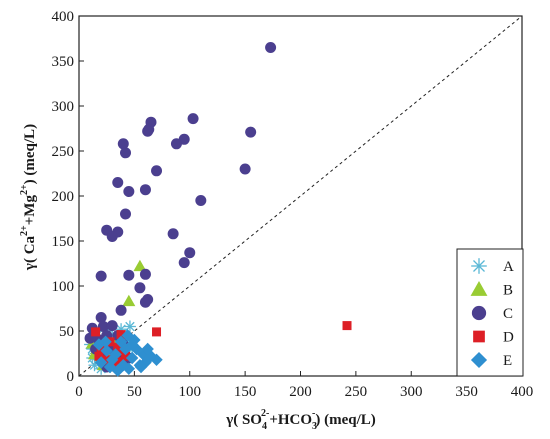 Image resolution: width=550 pixels, height=439 pixels. Describe the element at coordinates (24, 230) in the screenshot. I see `y-title-sup1: 2+` at that location.